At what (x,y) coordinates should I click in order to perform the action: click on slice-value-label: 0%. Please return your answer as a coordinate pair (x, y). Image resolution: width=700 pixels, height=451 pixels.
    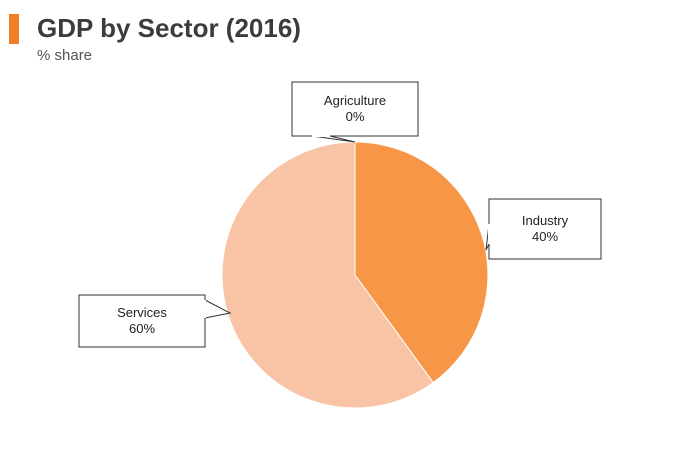
    Looking at the image, I should click on (355, 116).